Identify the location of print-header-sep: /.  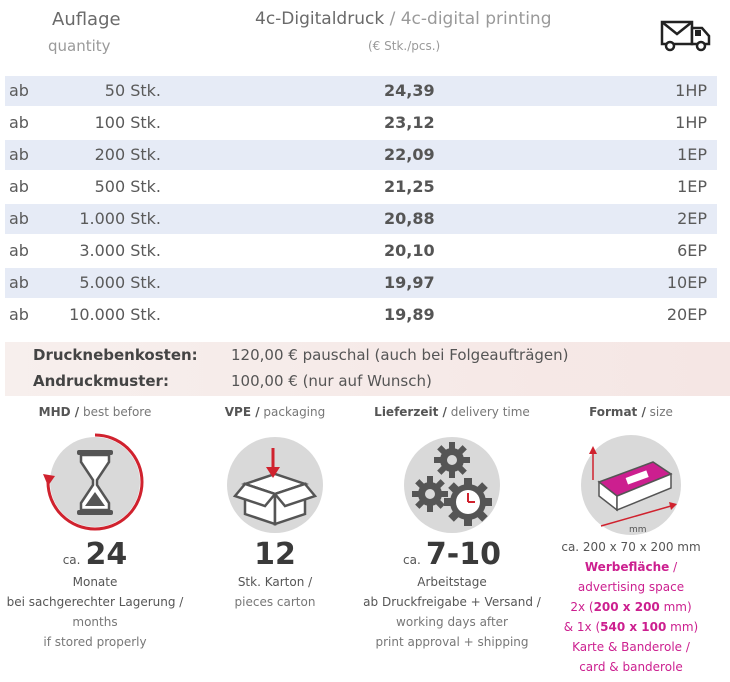
(392, 19).